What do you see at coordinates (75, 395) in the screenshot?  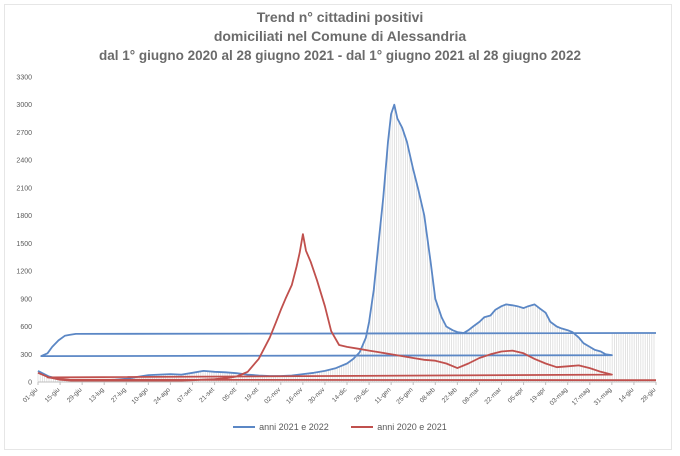 I see `x-tick-label: 29-giu` at bounding box center [75, 395].